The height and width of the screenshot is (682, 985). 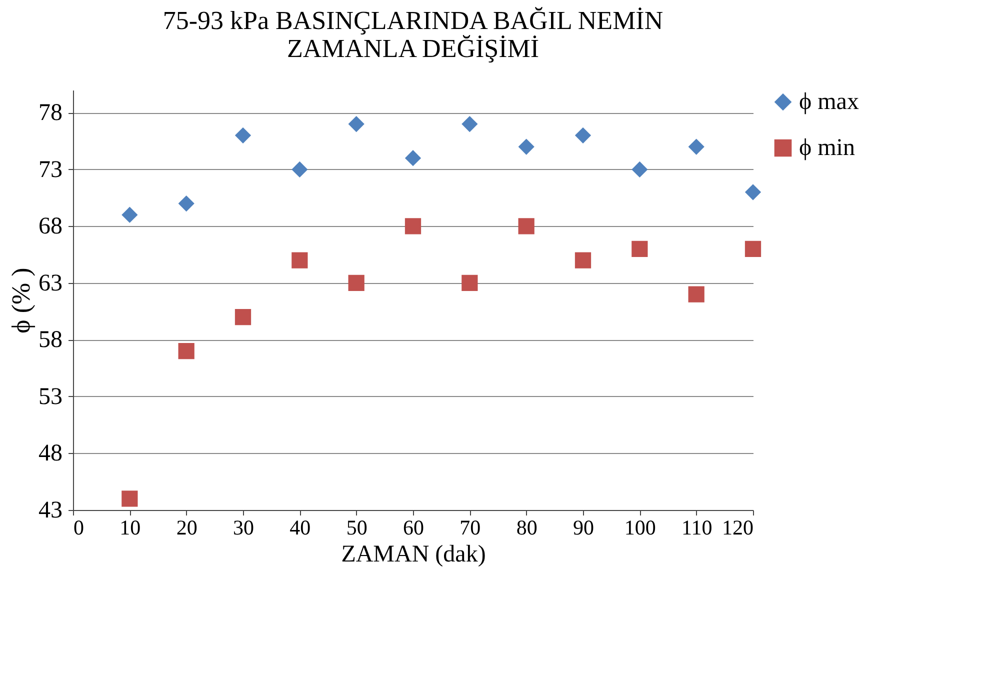 What do you see at coordinates (21, 301) in the screenshot?
I see `y-axis-title: ϕ (% )` at bounding box center [21, 301].